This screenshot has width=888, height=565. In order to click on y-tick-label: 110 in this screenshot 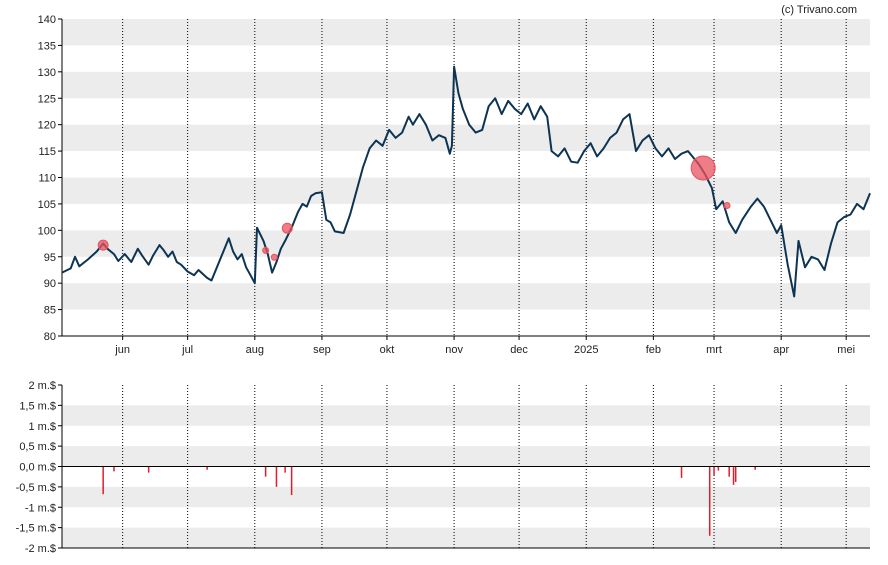, I will do `click(47, 179)`.